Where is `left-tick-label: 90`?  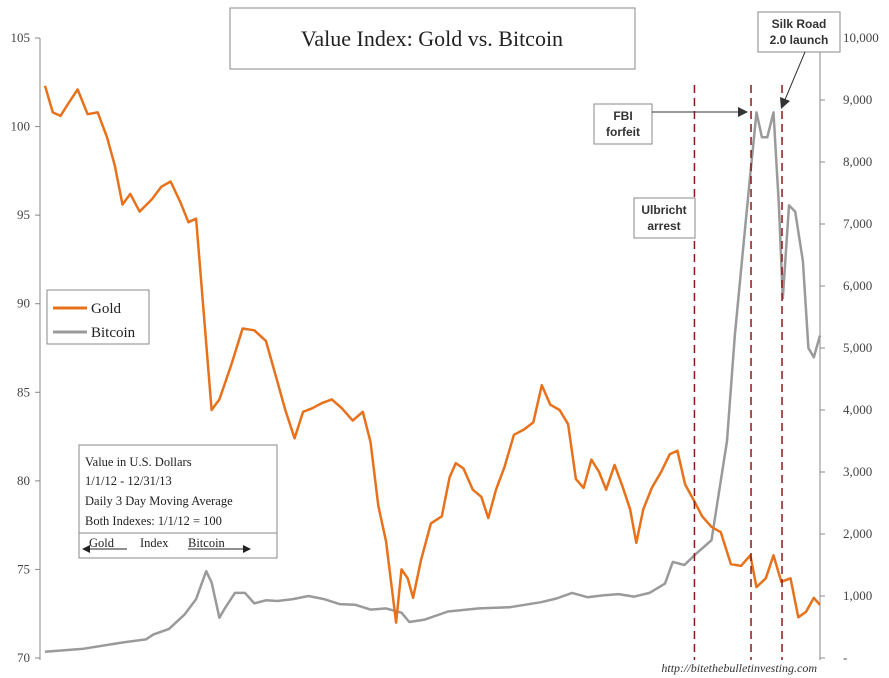
left-tick-label: 90 is located at coordinates (23, 303).